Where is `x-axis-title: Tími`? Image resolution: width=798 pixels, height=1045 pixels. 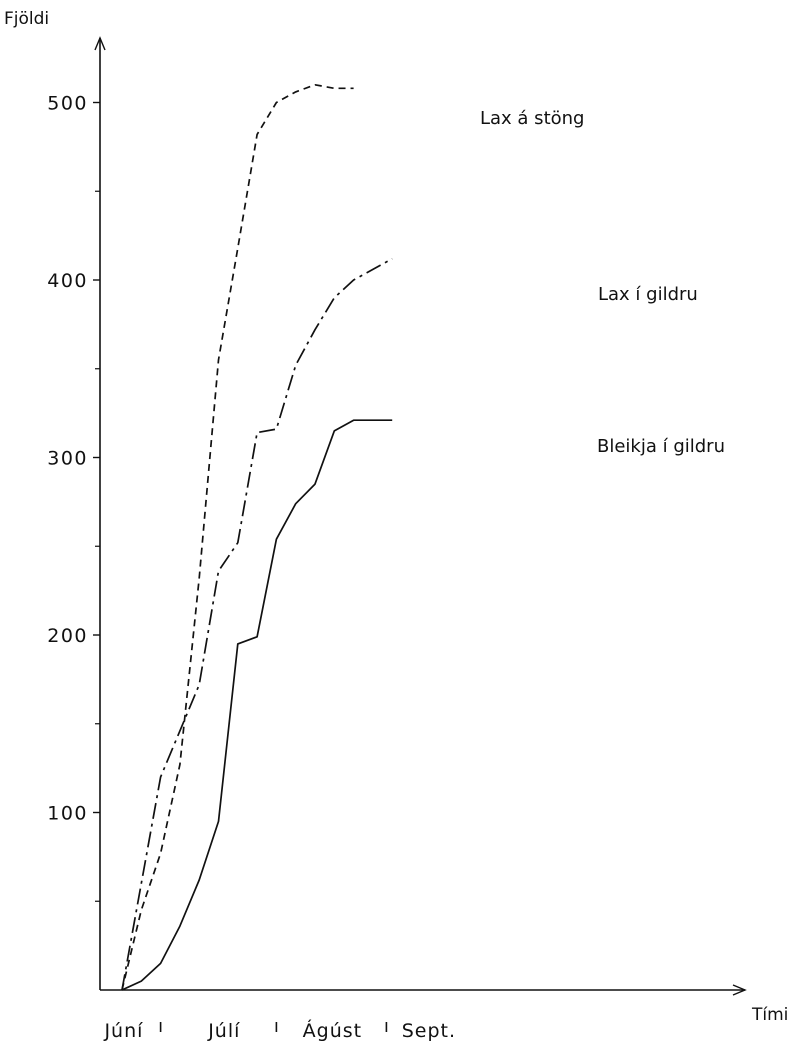 x-axis-title: Tími is located at coordinates (769, 1015).